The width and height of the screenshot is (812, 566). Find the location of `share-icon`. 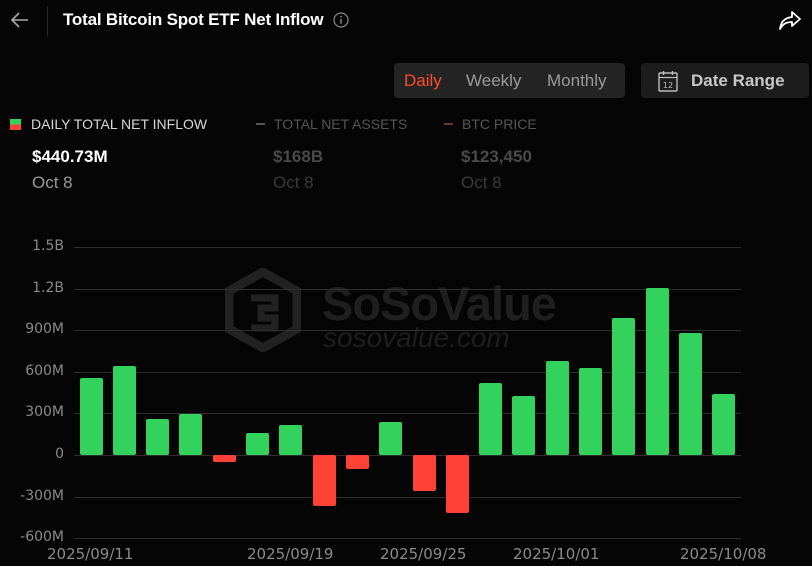

share-icon is located at coordinates (790, 21).